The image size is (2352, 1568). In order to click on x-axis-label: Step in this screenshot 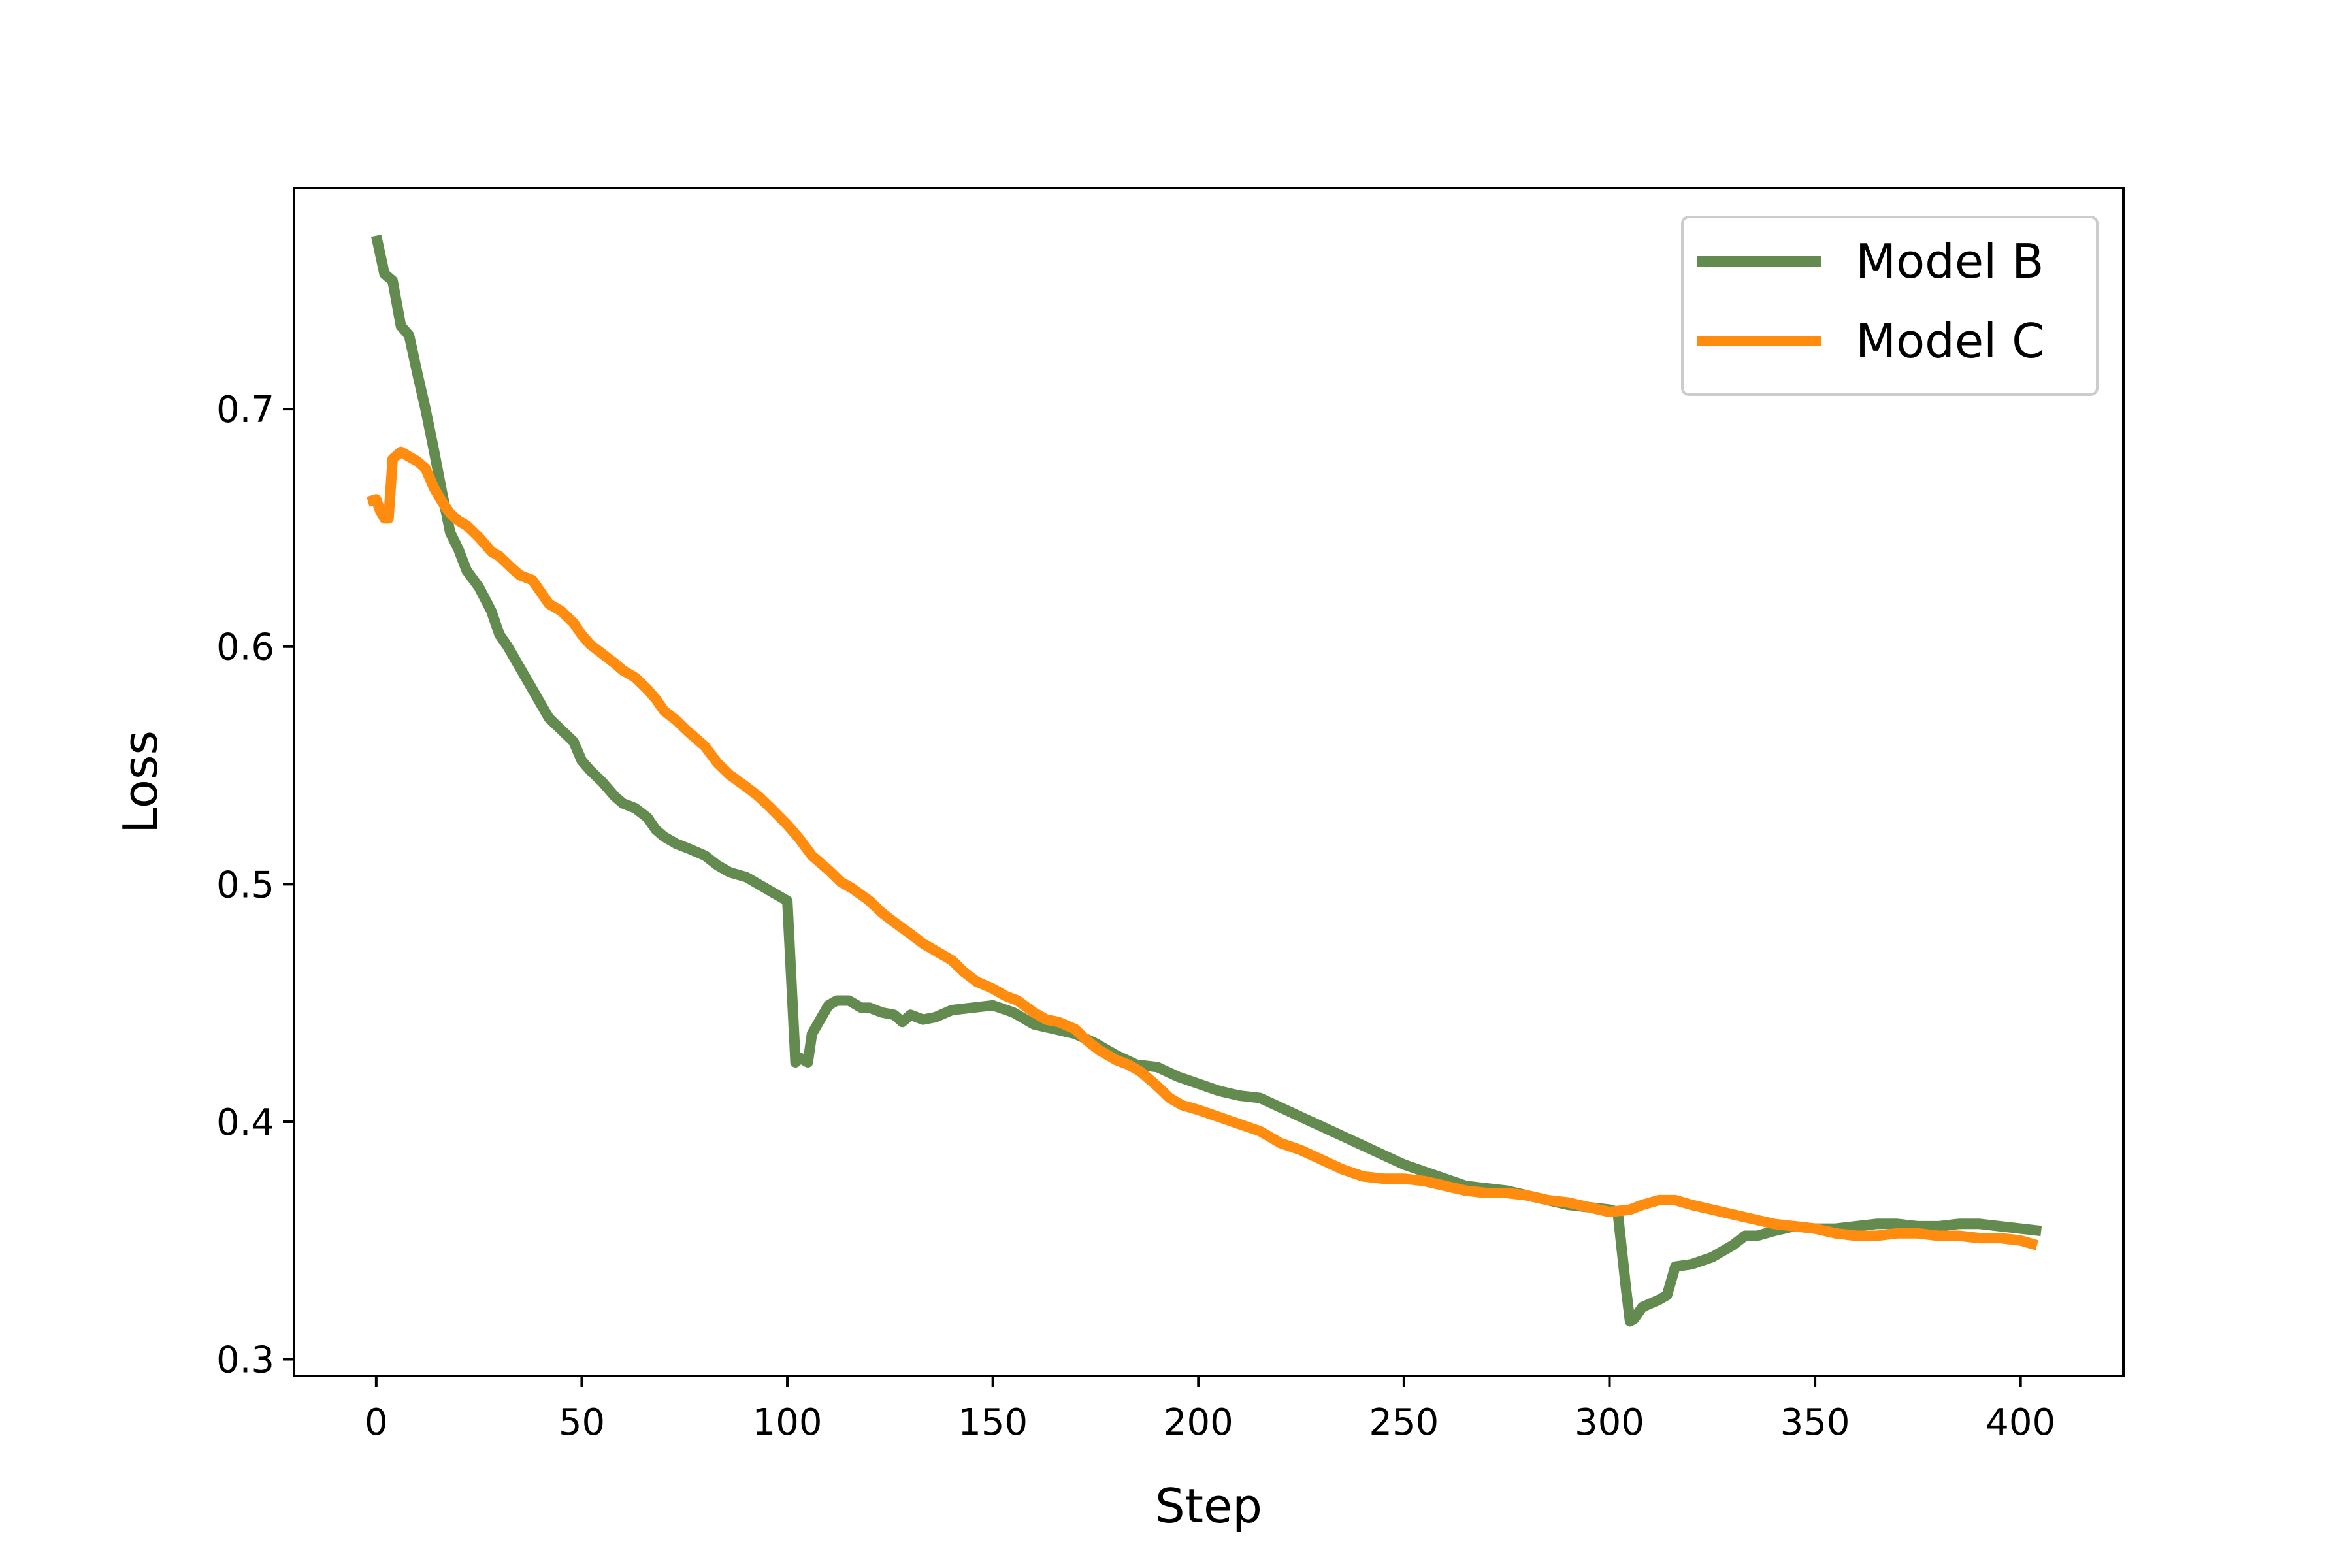, I will do `click(1208, 1505)`.